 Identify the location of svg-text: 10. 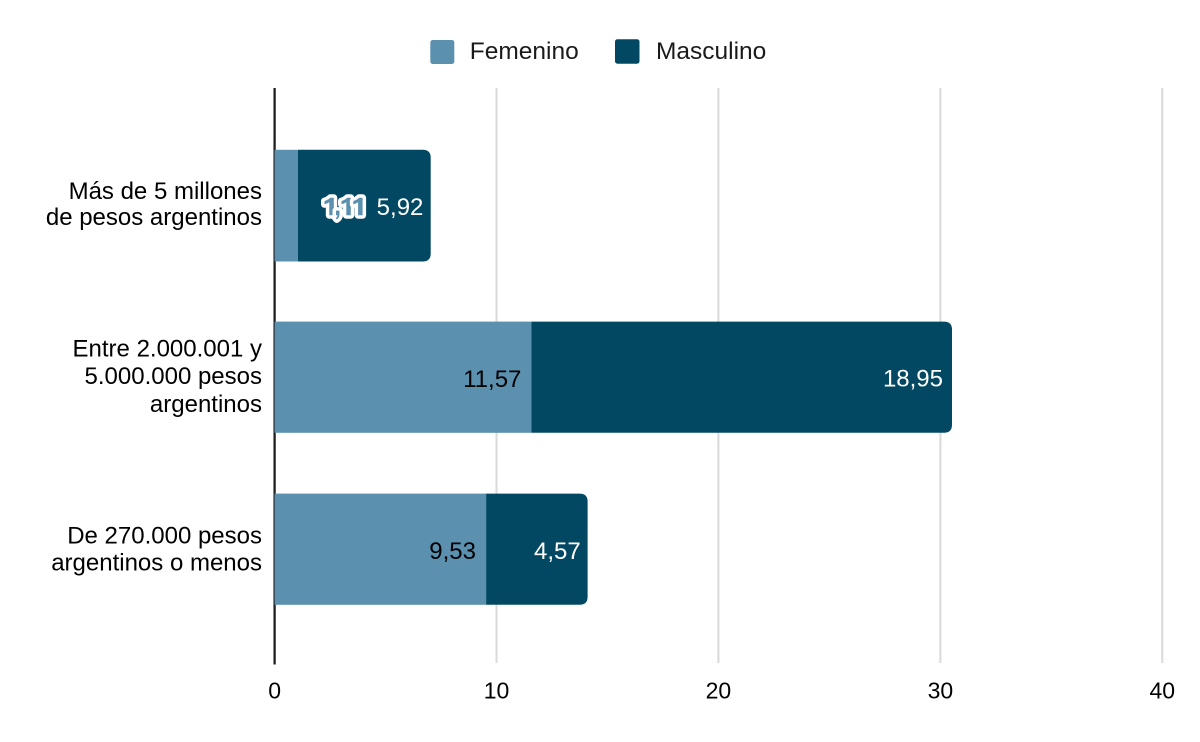
(497, 691).